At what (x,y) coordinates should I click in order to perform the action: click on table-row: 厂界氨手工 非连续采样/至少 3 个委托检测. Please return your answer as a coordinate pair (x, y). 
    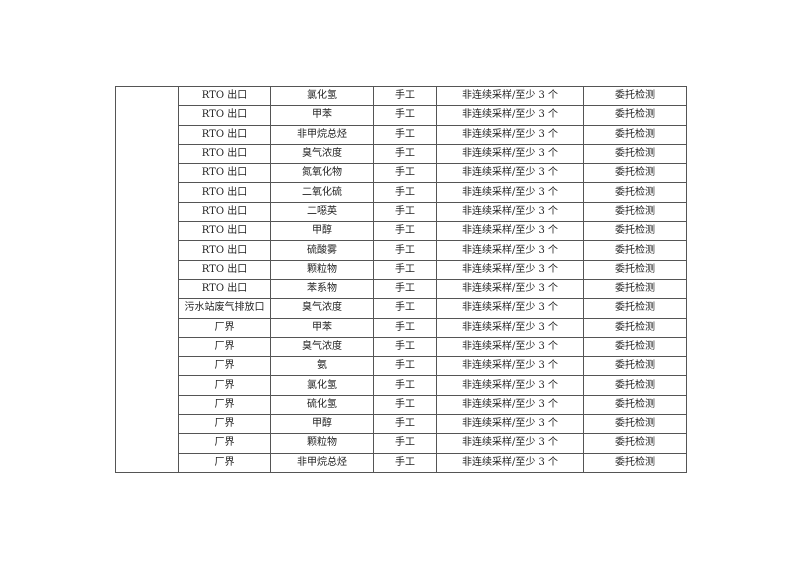
    Looking at the image, I should click on (401, 366).